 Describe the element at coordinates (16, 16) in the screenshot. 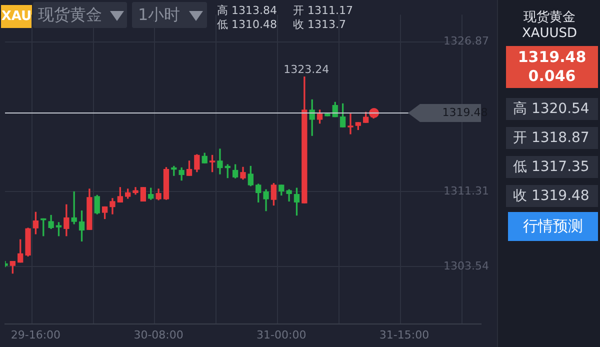

I see `annotation: XAU` at that location.